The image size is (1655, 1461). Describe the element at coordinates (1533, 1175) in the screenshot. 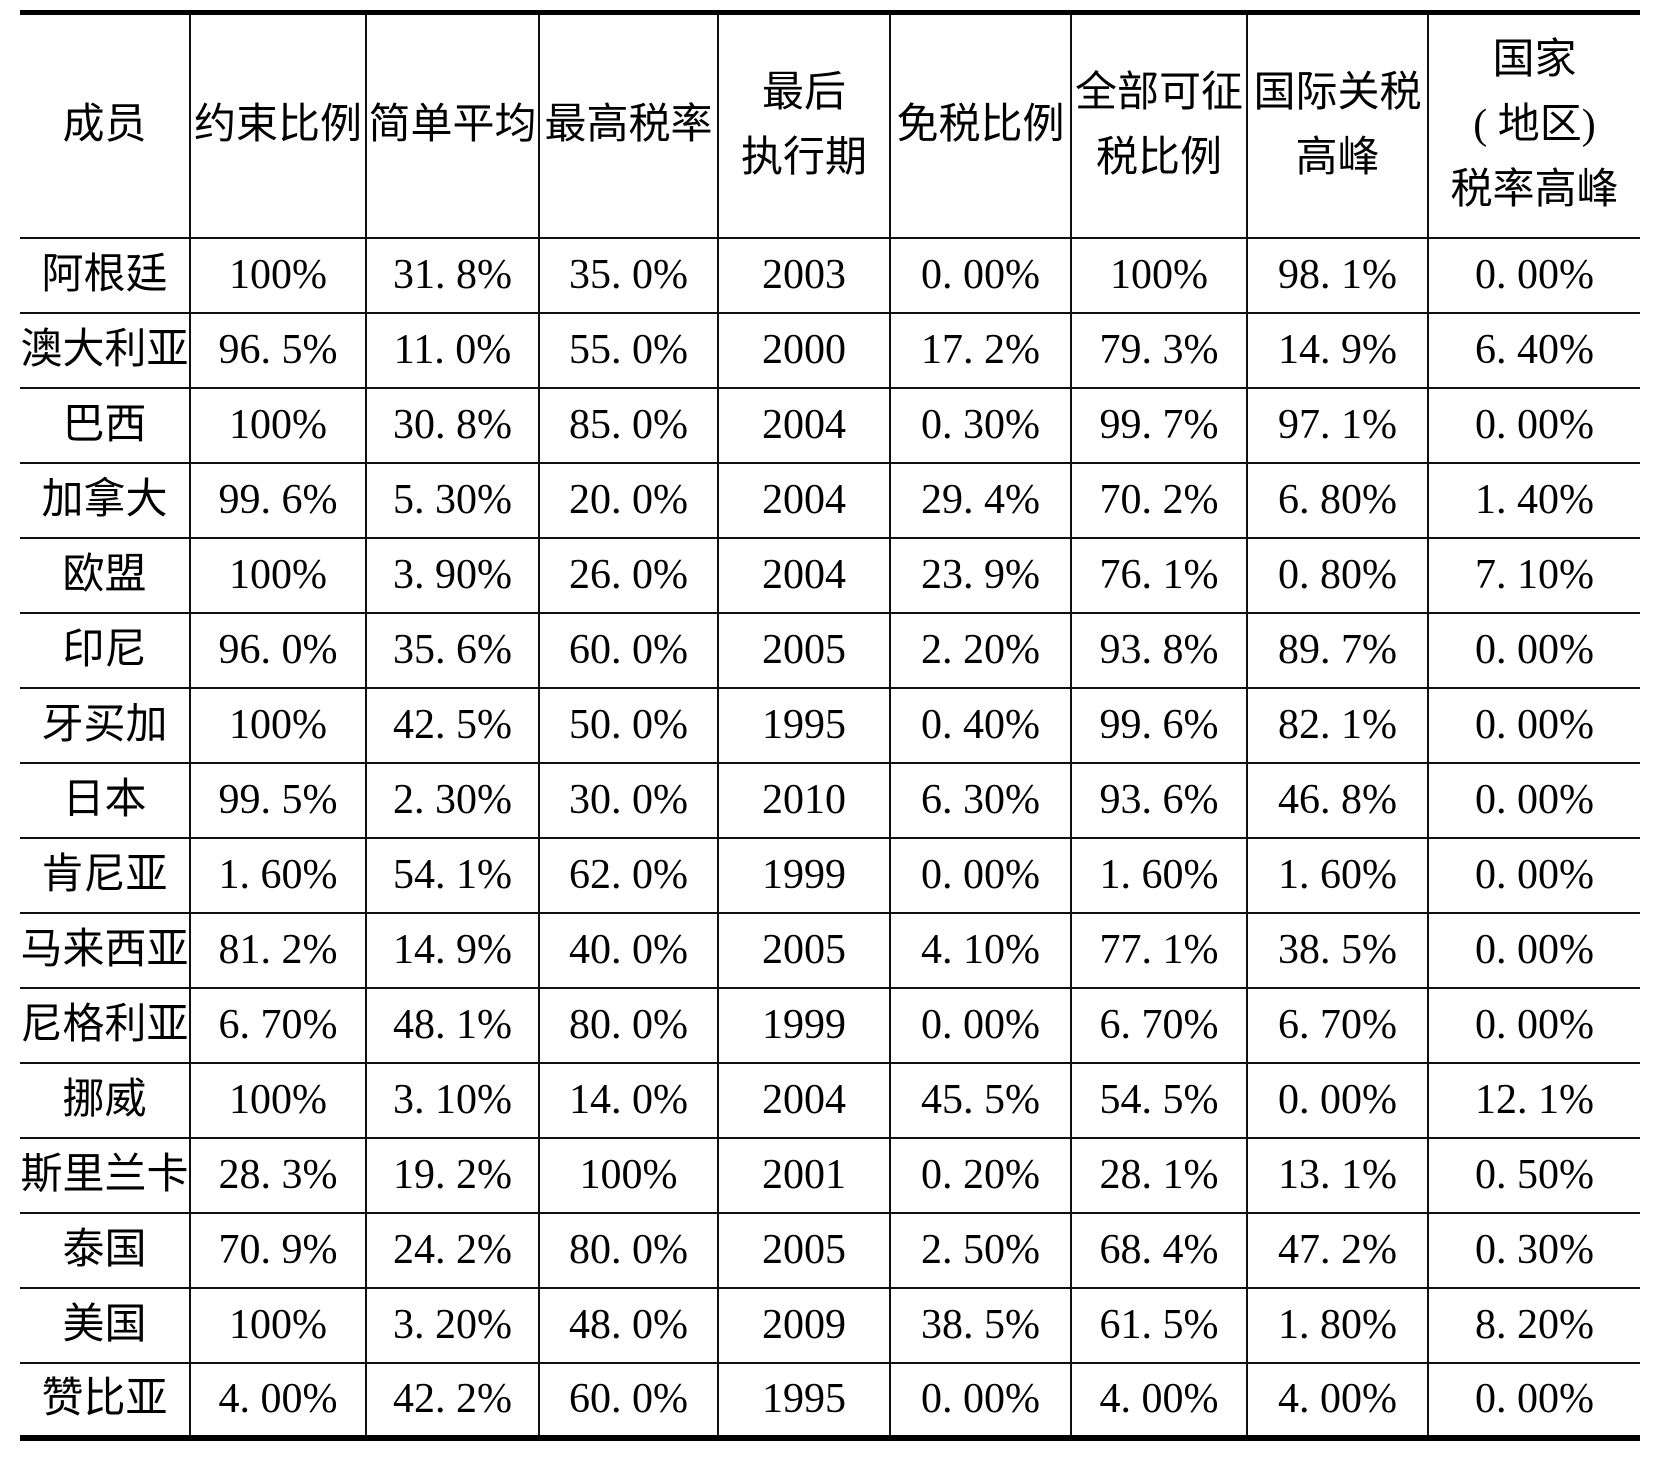

I see `value-cell: 0. 50%` at that location.